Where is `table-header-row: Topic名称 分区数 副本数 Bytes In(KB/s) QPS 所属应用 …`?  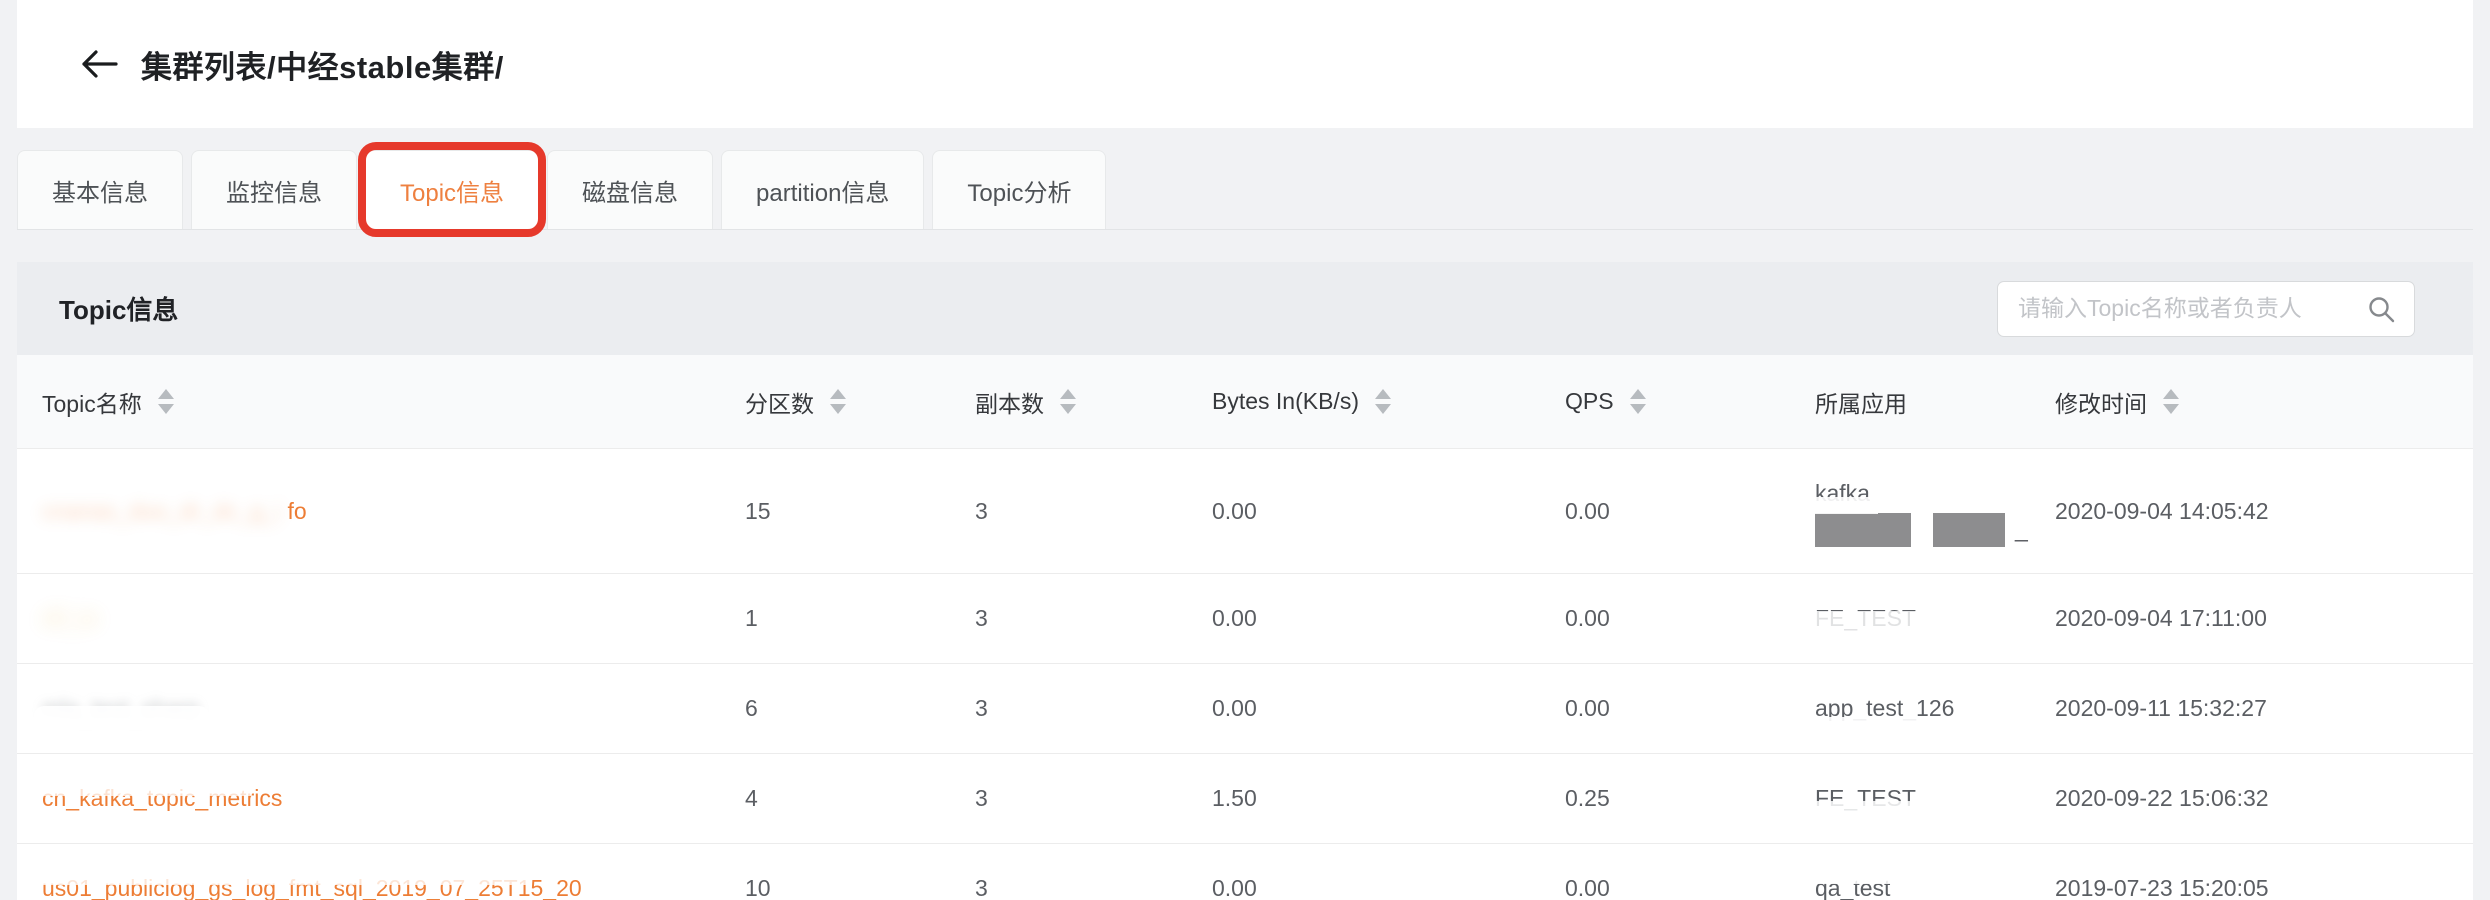 table-header-row: Topic名称 分区数 副本数 Bytes In(KB/s) QPS 所属应用 … is located at coordinates (1245, 401).